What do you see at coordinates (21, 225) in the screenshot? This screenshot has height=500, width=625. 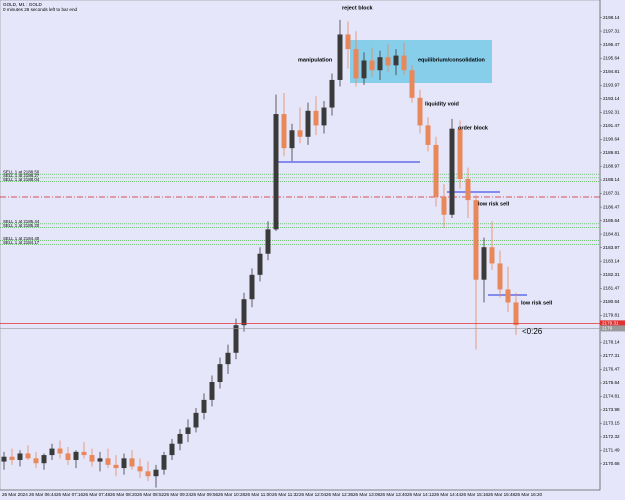 I see `order-label: SELL 1 at 2185.20` at bounding box center [21, 225].